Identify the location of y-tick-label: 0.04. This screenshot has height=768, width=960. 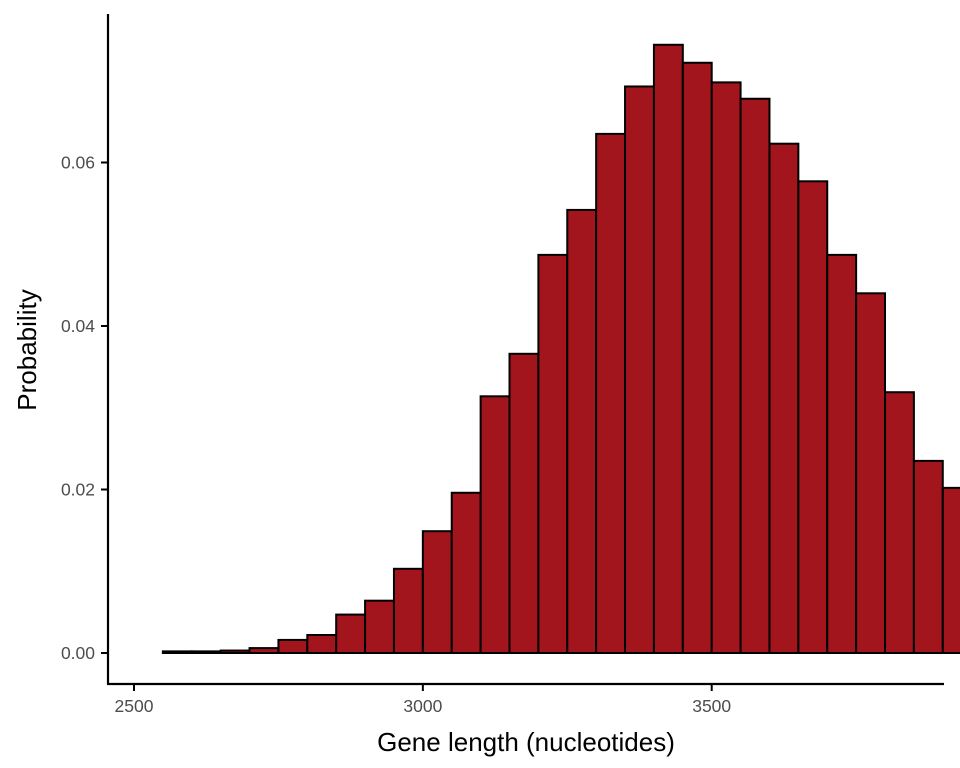
(78, 326).